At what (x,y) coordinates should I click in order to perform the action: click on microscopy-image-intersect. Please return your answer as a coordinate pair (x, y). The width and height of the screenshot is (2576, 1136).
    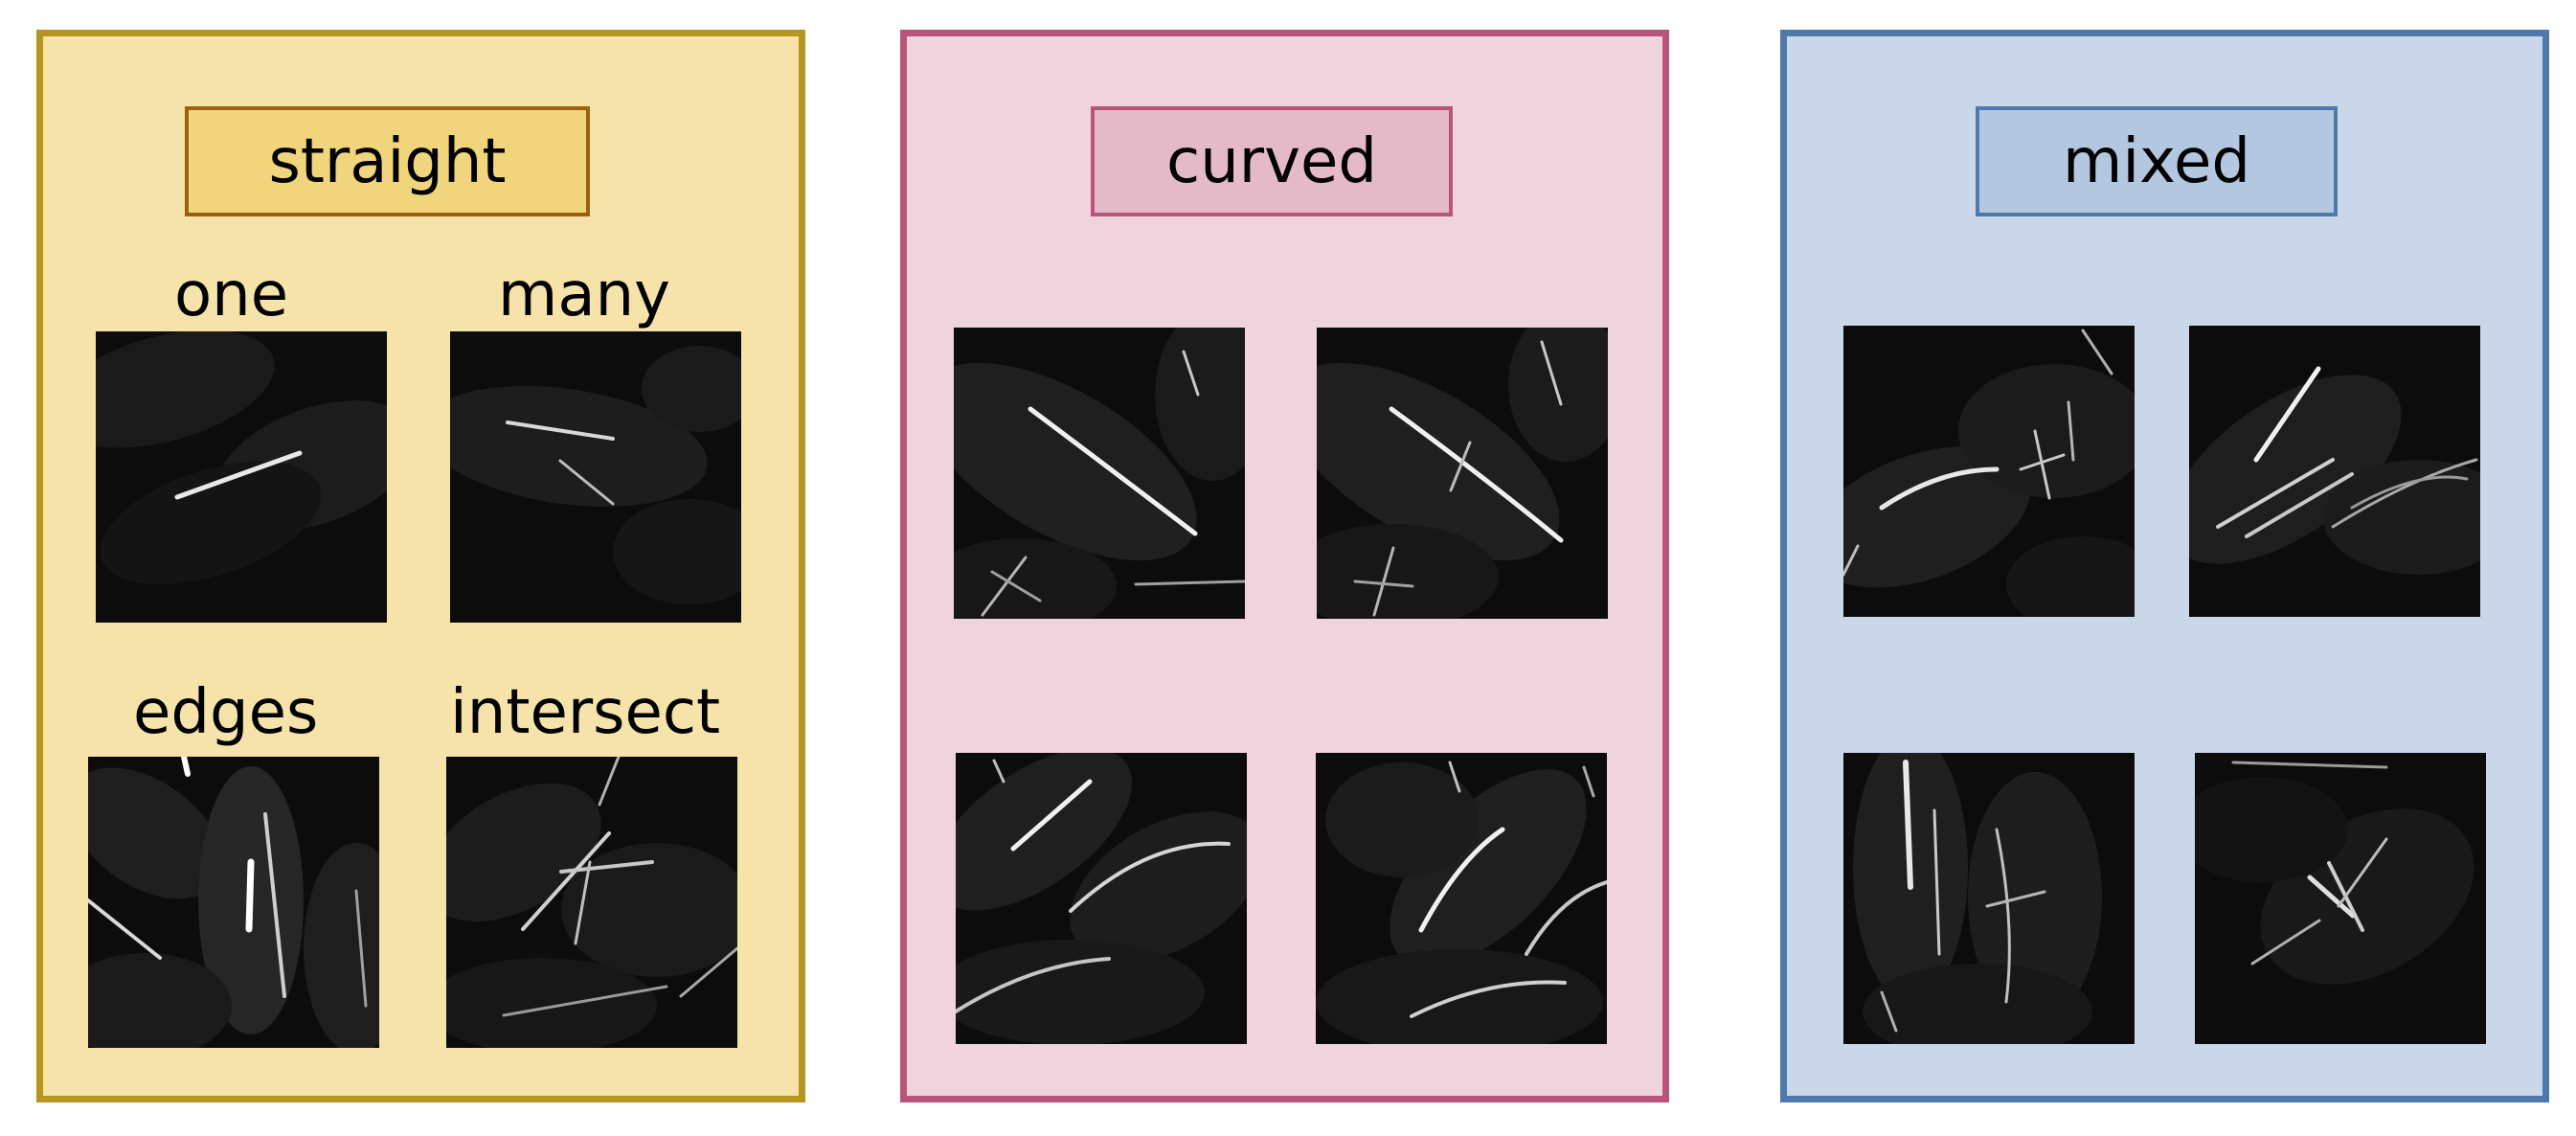
    Looking at the image, I should click on (591, 902).